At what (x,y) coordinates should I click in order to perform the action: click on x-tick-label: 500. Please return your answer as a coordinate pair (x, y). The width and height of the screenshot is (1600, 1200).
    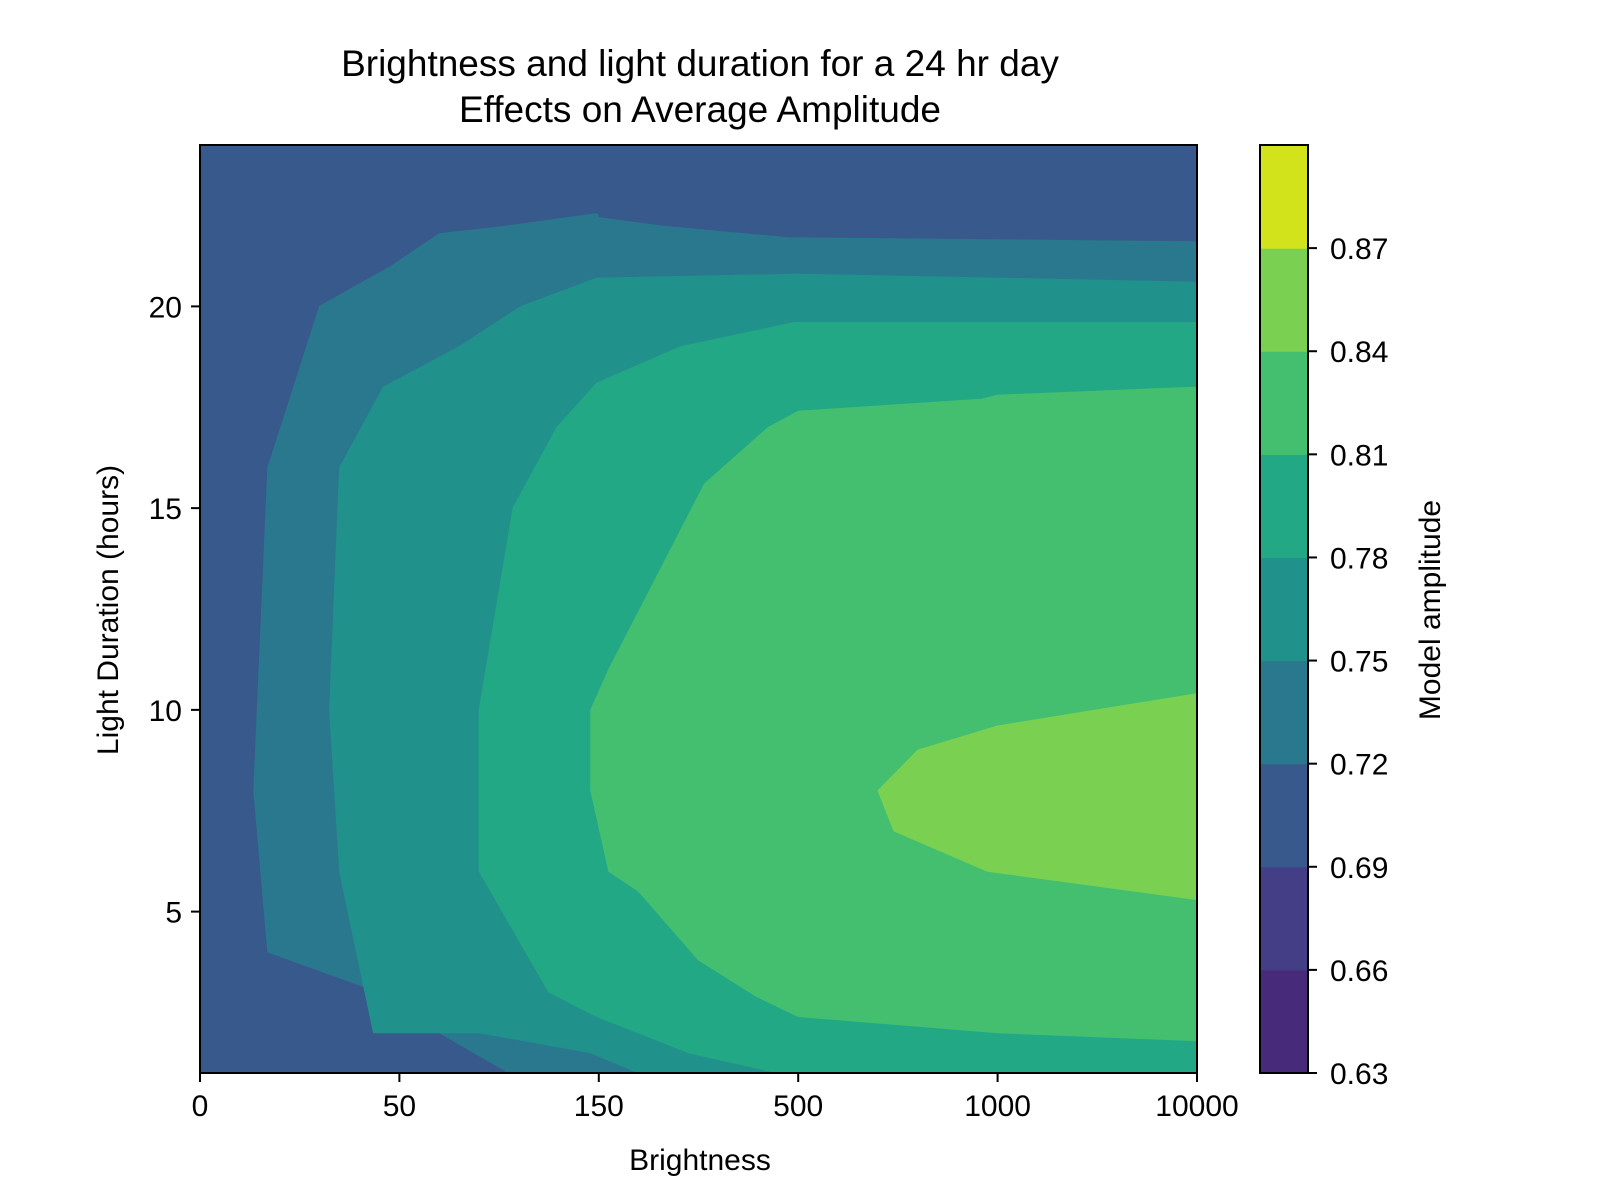
    Looking at the image, I should click on (798, 1106).